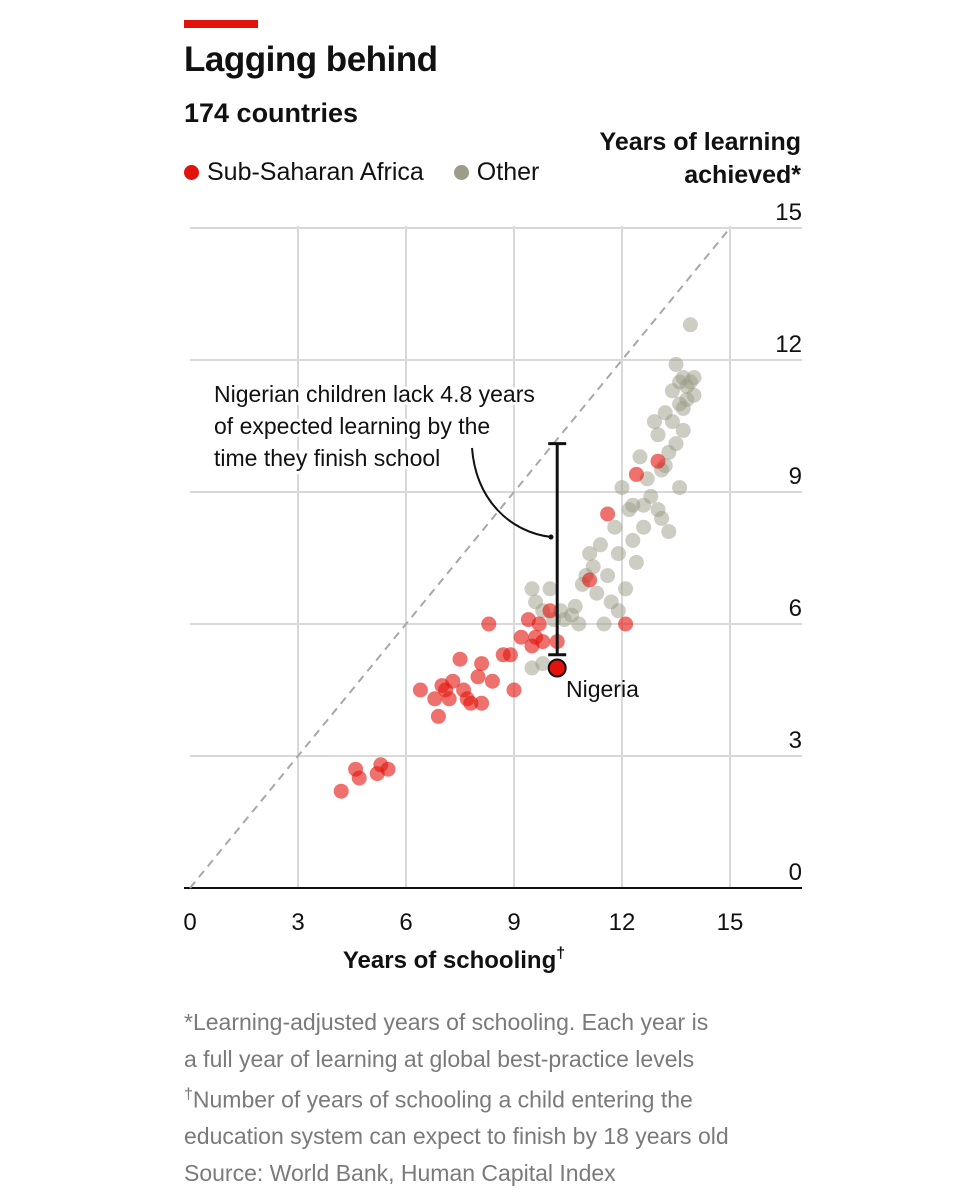 The height and width of the screenshot is (1200, 971). I want to click on nigeria-point, so click(557, 668).